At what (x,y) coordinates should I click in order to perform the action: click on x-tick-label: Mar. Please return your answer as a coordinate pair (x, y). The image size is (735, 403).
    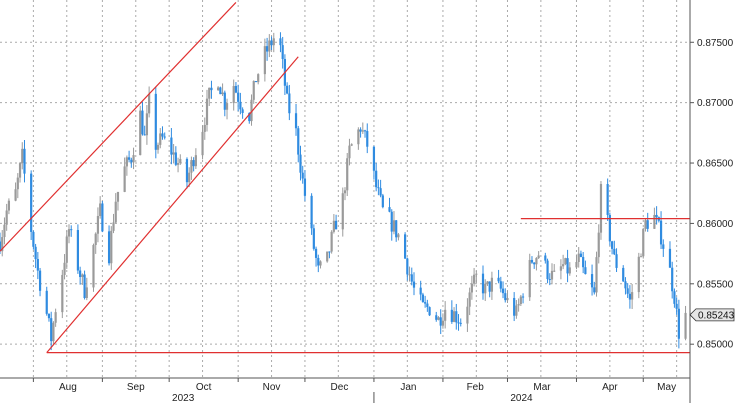
    Looking at the image, I should click on (542, 387).